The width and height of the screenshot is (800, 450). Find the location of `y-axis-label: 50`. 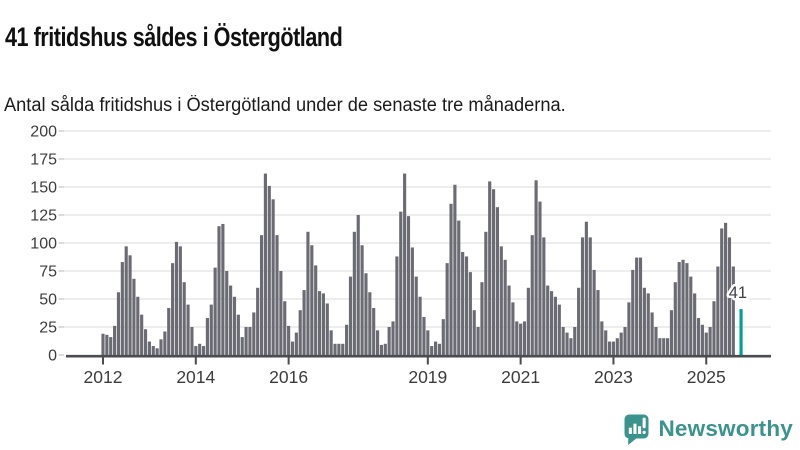

y-axis-label: 50 is located at coordinates (48, 300).